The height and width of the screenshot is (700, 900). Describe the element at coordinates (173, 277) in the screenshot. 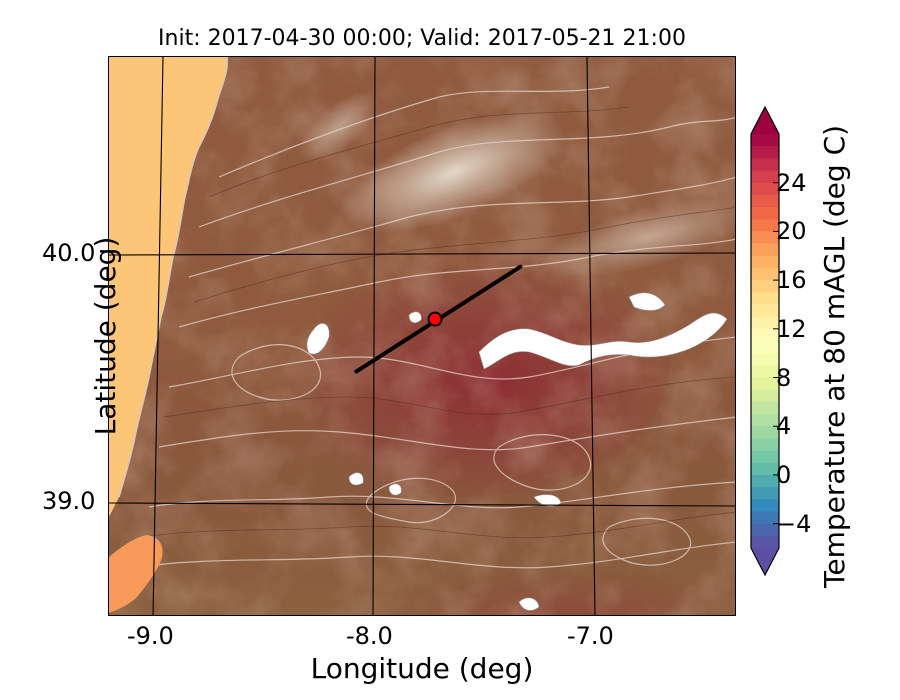

I see `coastline` at that location.